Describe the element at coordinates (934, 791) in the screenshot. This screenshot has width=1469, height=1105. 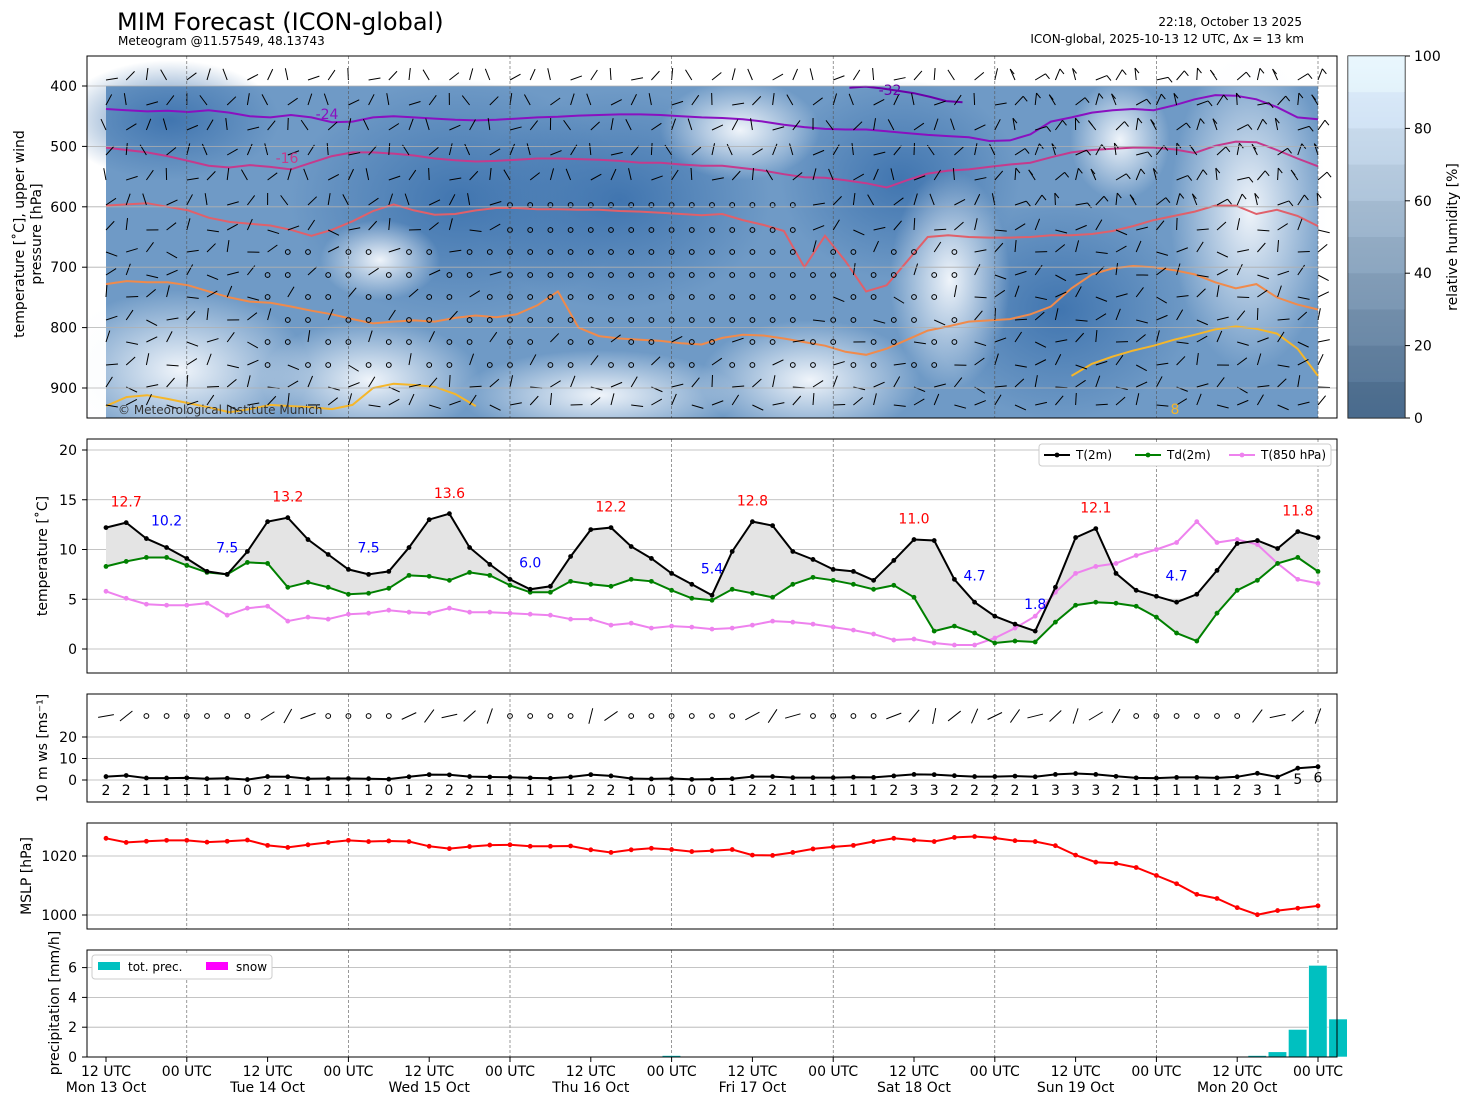
I see `wind-speed-label: 3` at that location.